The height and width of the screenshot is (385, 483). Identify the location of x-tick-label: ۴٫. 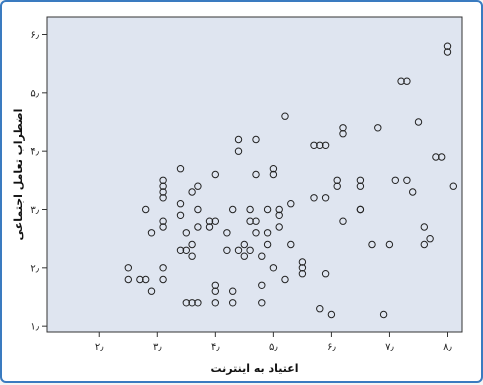
(215, 347).